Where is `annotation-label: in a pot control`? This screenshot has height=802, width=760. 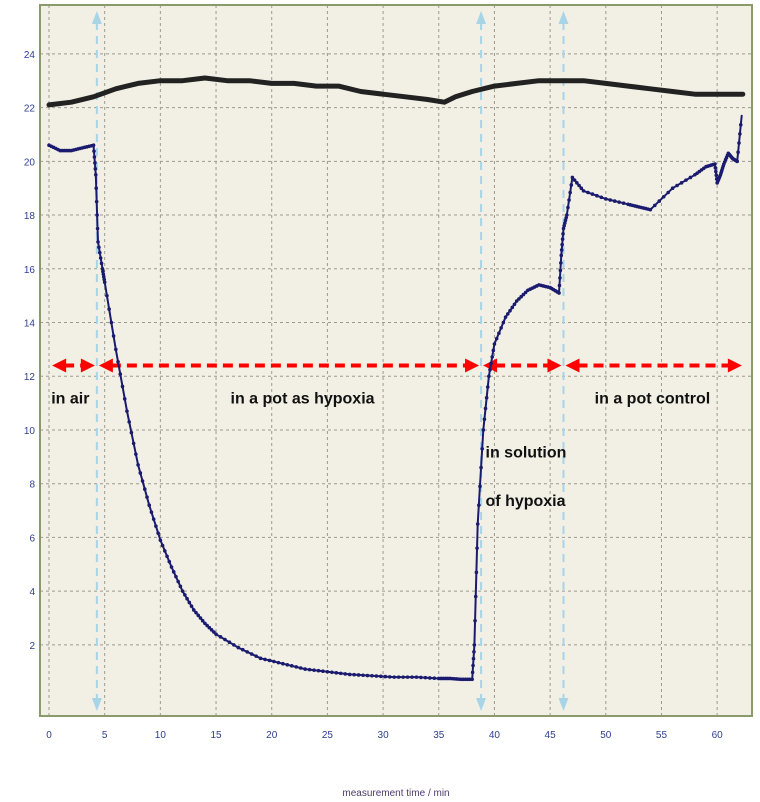 annotation-label: in a pot control is located at coordinates (653, 399).